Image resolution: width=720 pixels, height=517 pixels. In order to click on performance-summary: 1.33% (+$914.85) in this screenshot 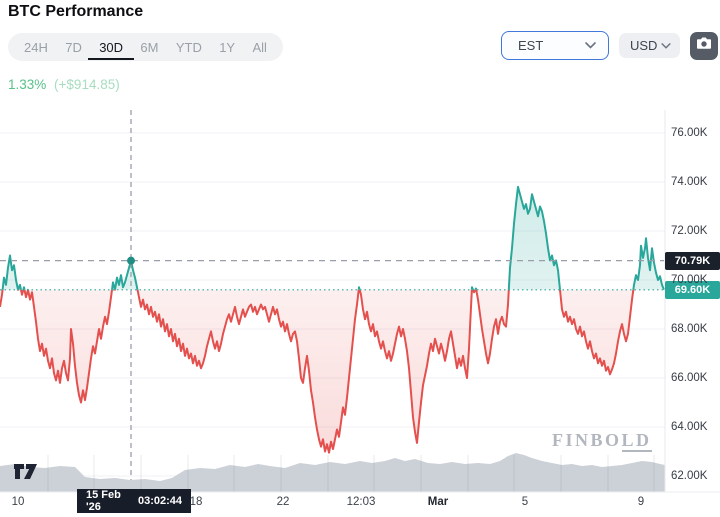, I will do `click(64, 84)`.